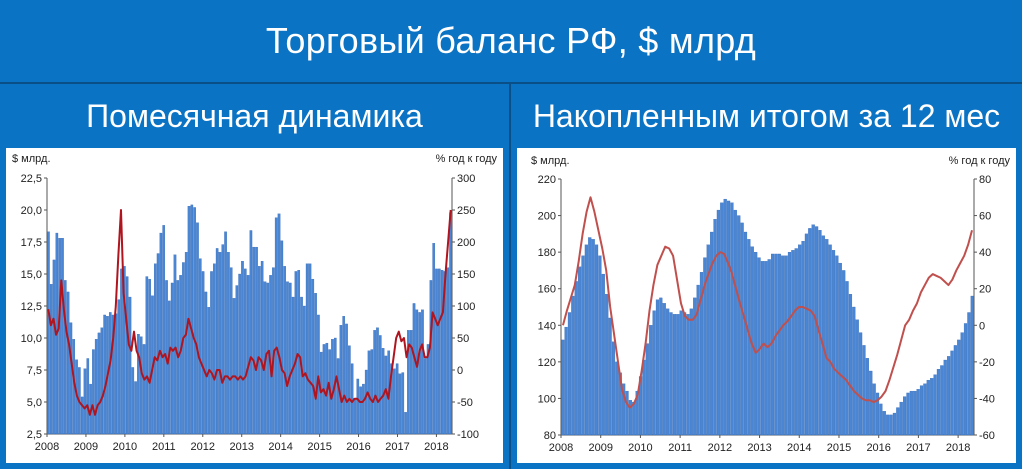 This screenshot has width=1022, height=469. I want to click on left-y-tick-label: 12,5, so click(31, 307).